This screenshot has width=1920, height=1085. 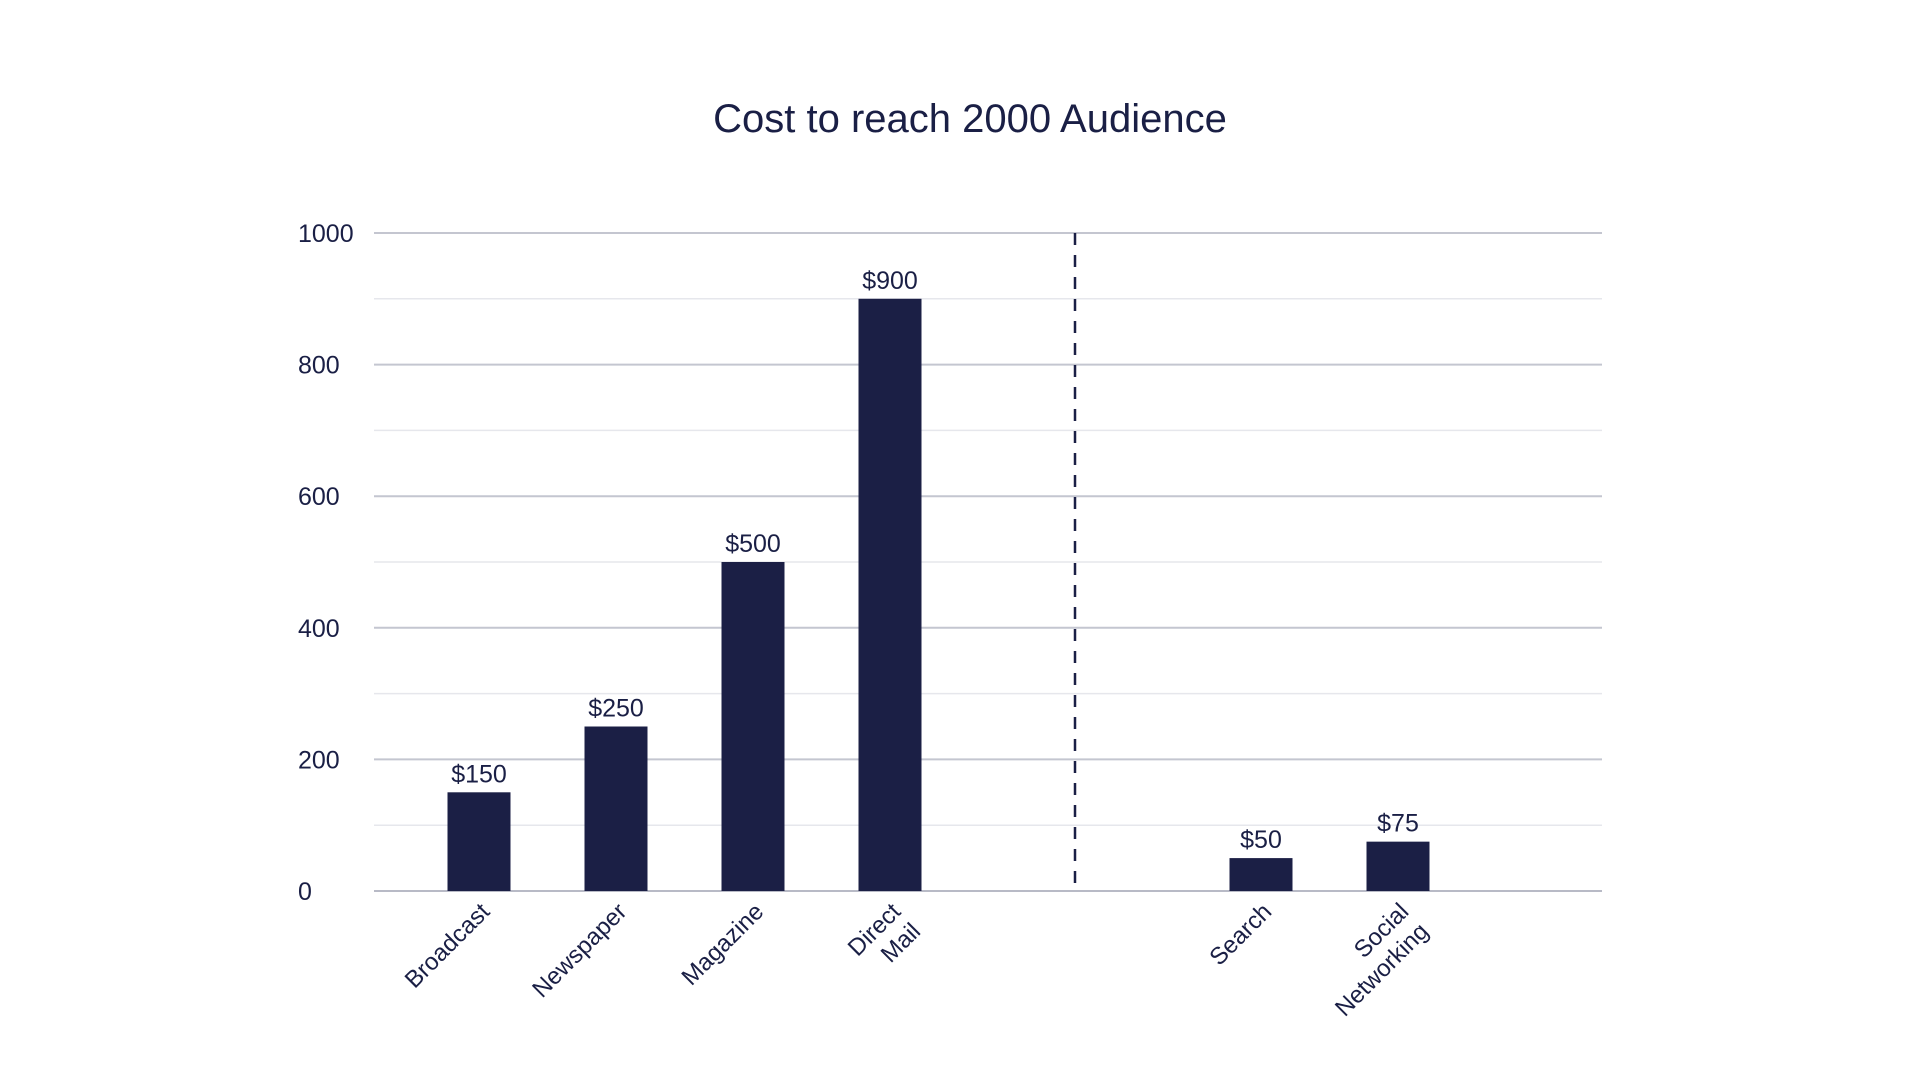 What do you see at coordinates (479, 774) in the screenshot?
I see `data-label: $150` at bounding box center [479, 774].